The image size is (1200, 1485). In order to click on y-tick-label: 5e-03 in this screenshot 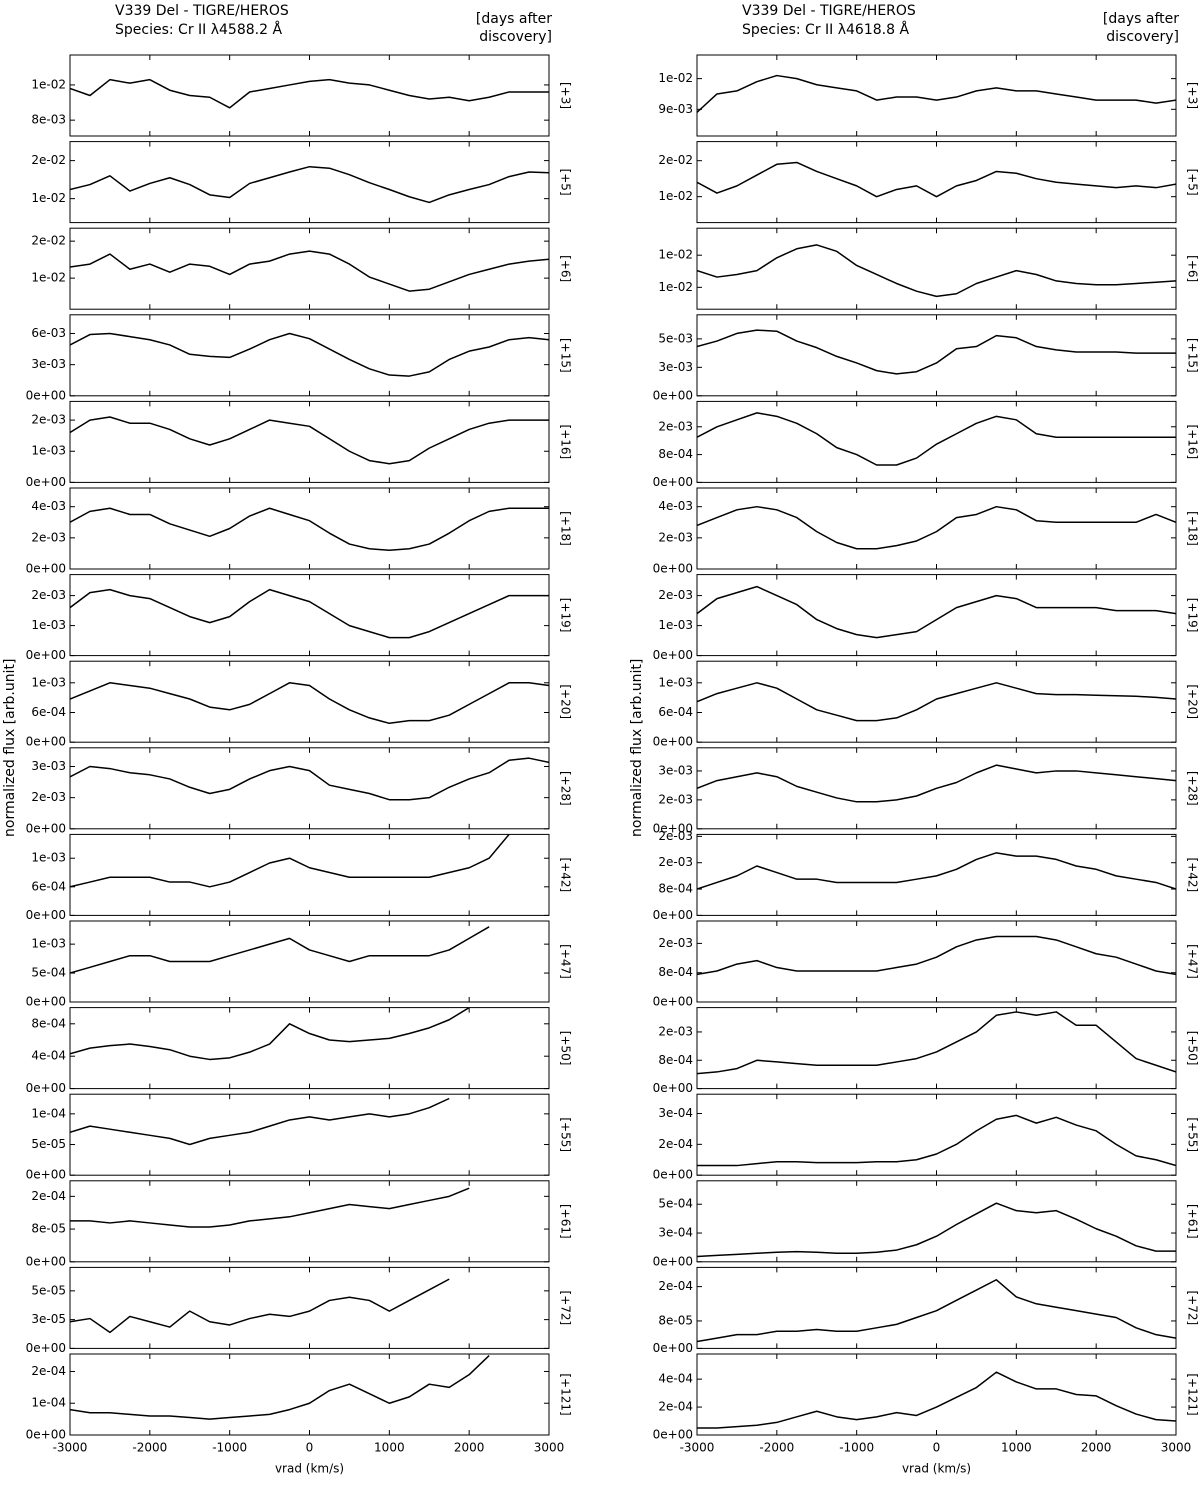, I will do `click(675, 338)`.